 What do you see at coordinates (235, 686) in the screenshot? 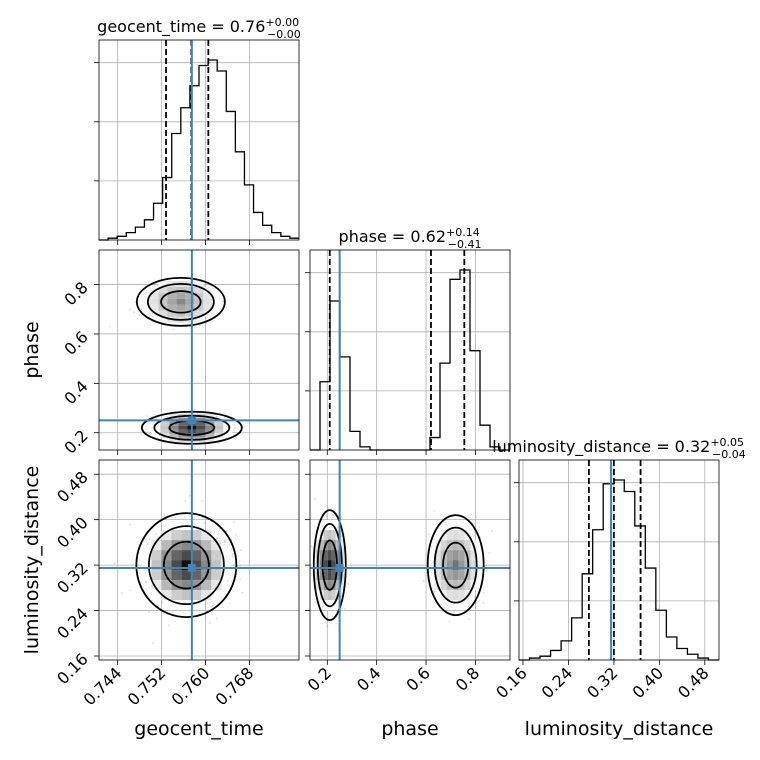
I see `x-tick-label: 0.768` at bounding box center [235, 686].